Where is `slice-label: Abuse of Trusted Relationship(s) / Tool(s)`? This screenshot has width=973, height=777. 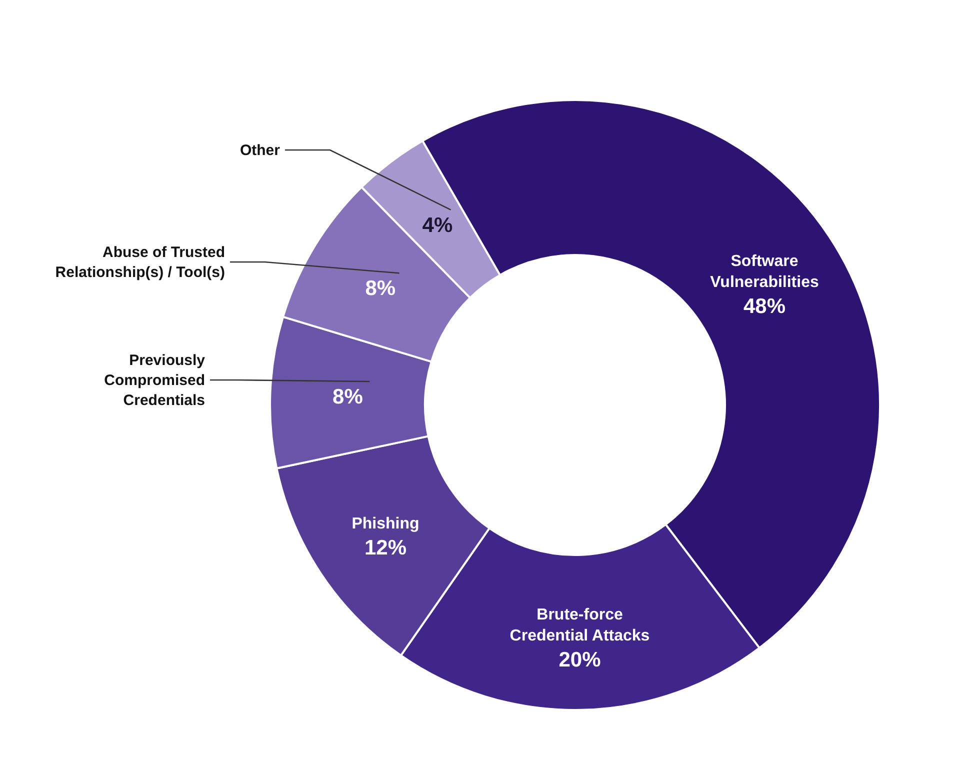 slice-label: Abuse of Trusted Relationship(s) / Tool(s) is located at coordinates (140, 262).